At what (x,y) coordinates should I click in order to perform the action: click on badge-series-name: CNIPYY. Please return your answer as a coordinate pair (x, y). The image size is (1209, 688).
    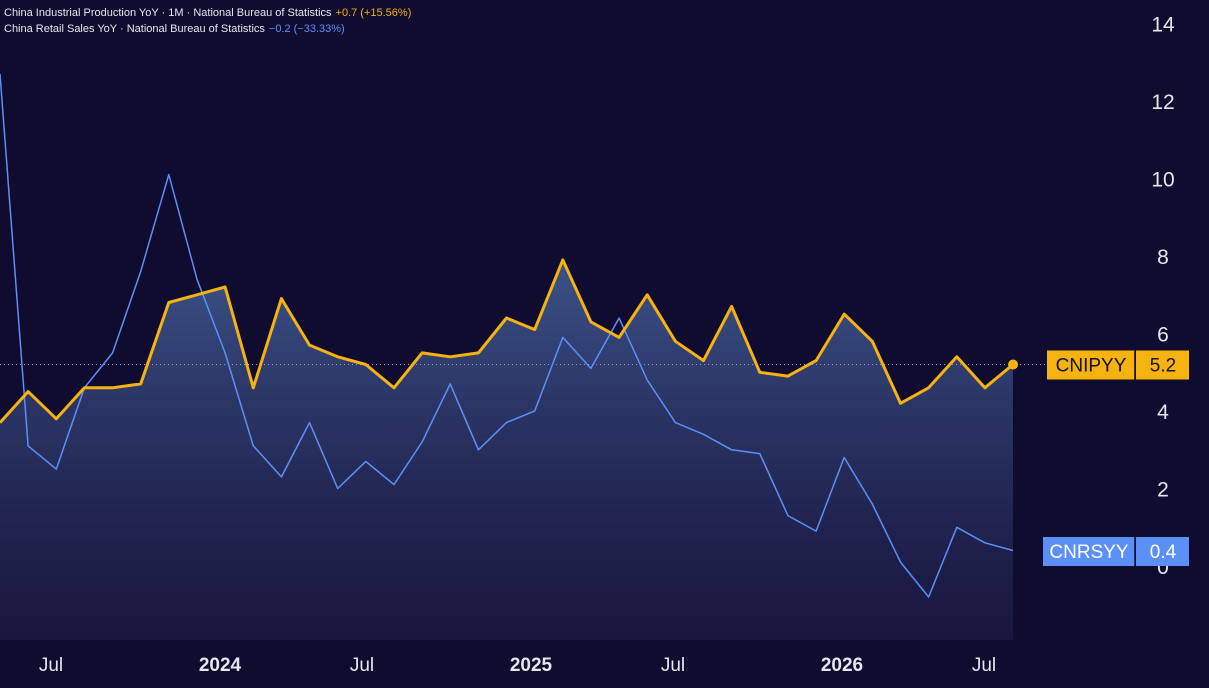
    Looking at the image, I should click on (1091, 366).